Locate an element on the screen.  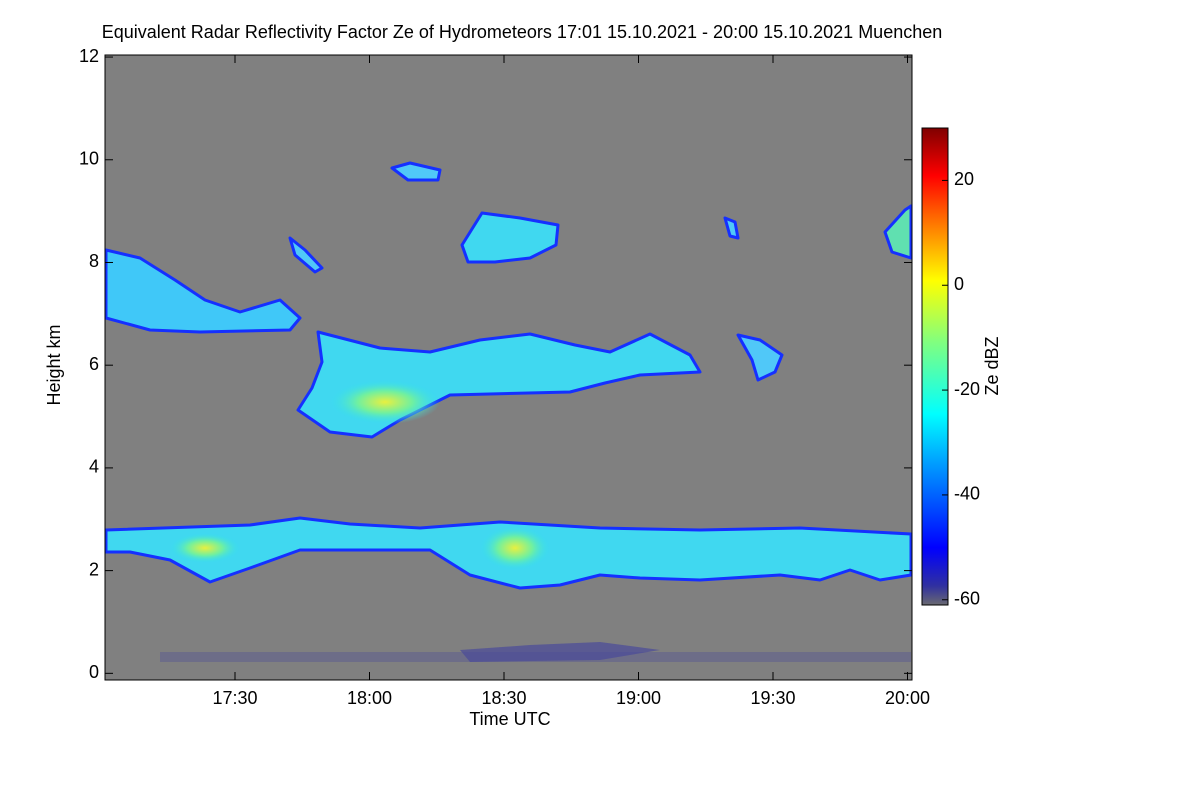
y-tick-label: 12 is located at coordinates (89, 56).